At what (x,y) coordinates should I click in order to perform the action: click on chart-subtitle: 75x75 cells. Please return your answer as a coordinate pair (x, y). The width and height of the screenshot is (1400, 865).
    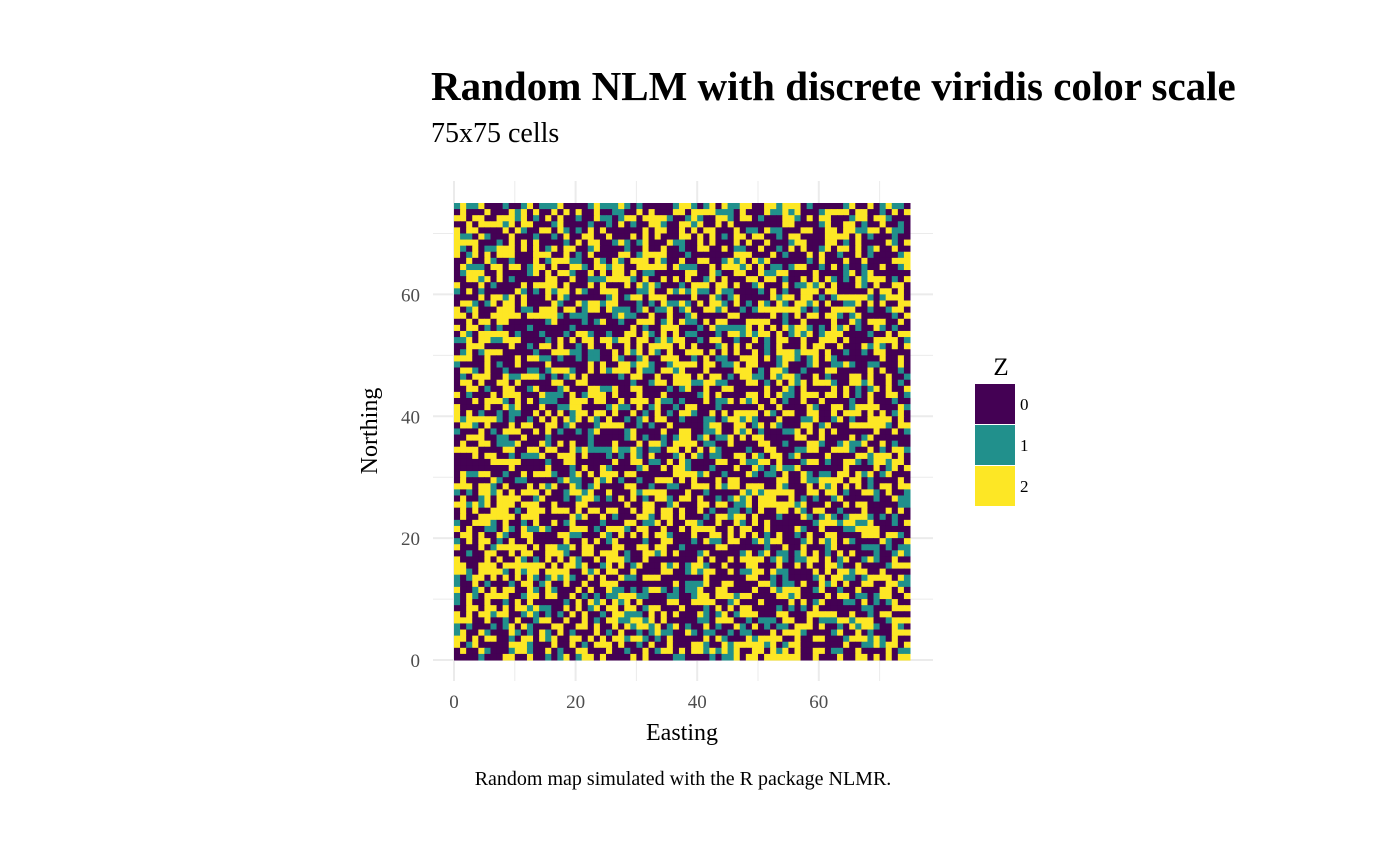
    Looking at the image, I should click on (495, 133).